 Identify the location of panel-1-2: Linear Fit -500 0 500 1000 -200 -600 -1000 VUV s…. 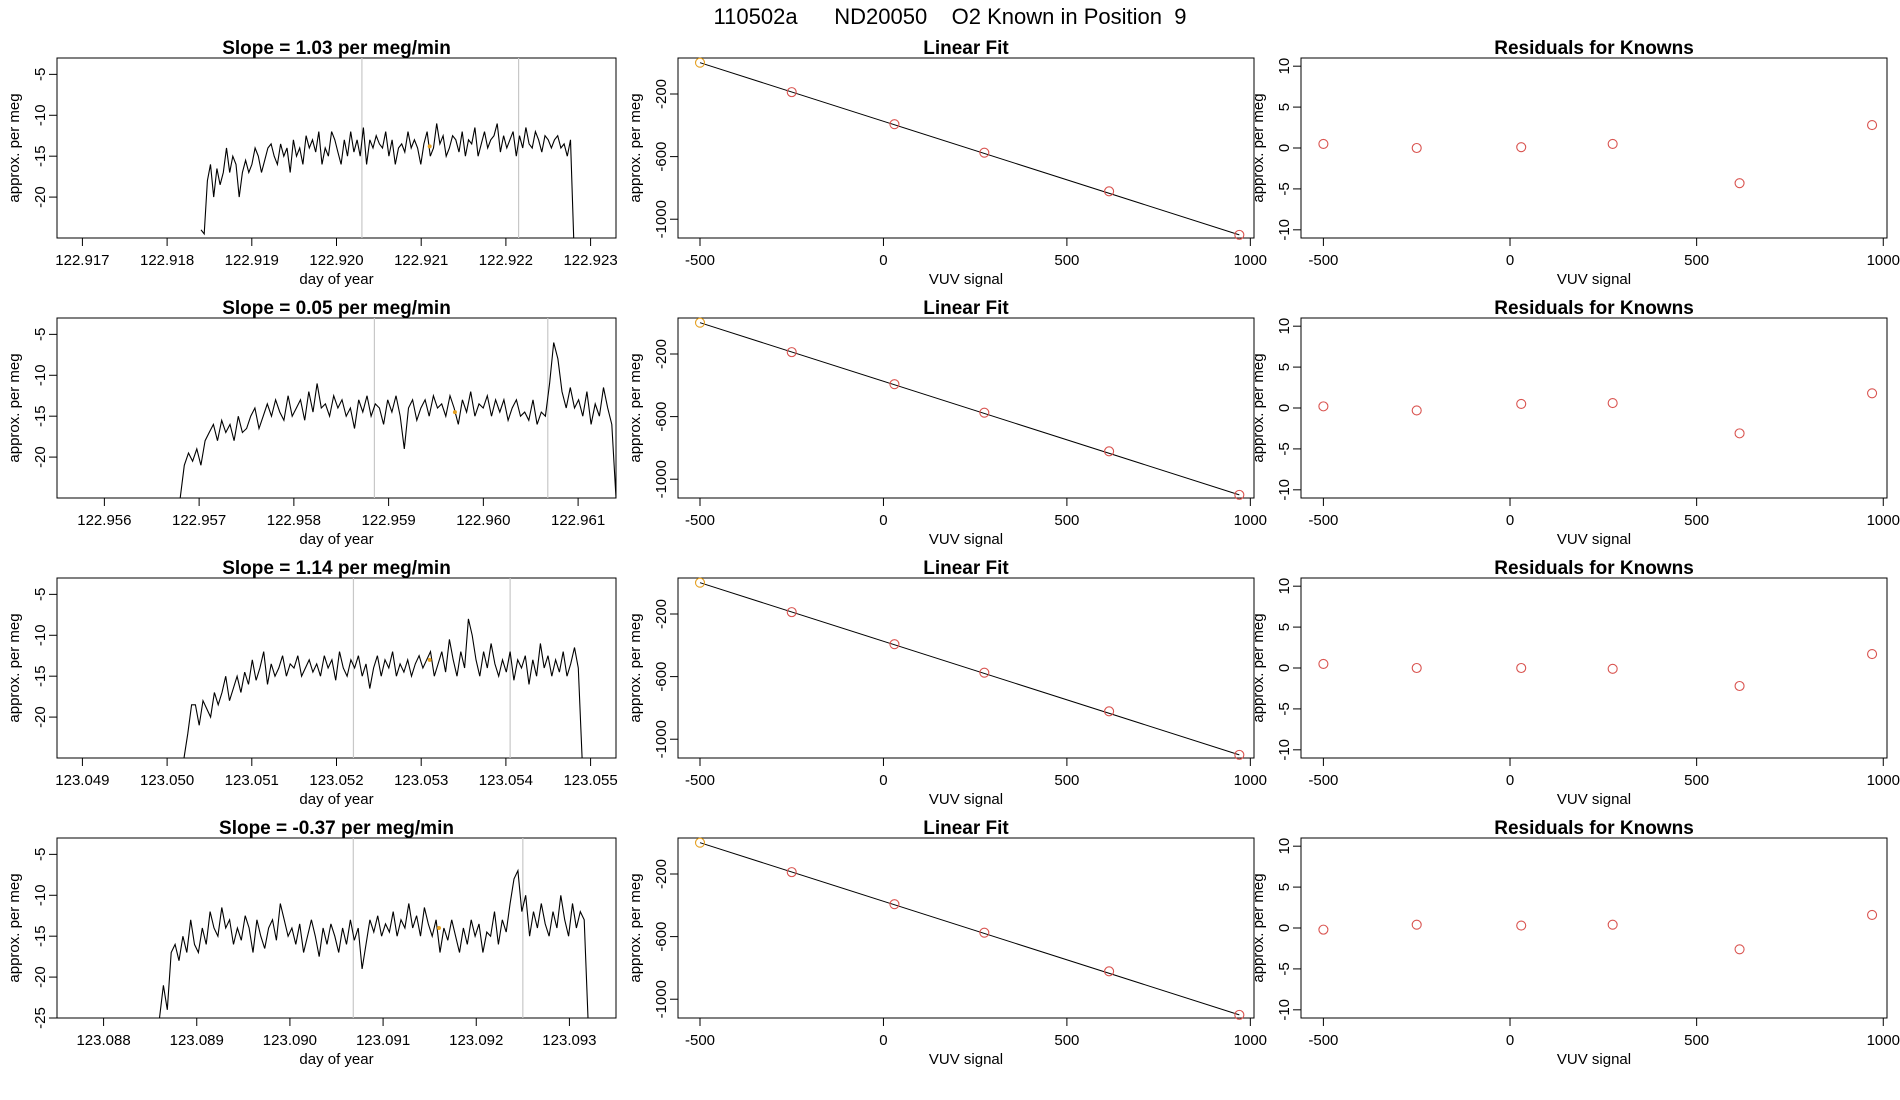
(947, 163).